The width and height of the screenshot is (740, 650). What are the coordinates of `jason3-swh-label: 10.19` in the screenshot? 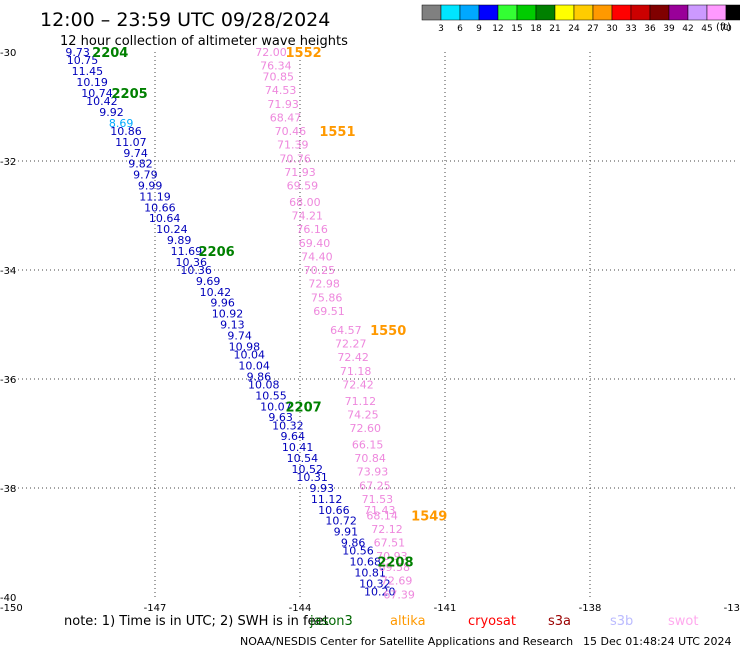 It's located at (92, 82).